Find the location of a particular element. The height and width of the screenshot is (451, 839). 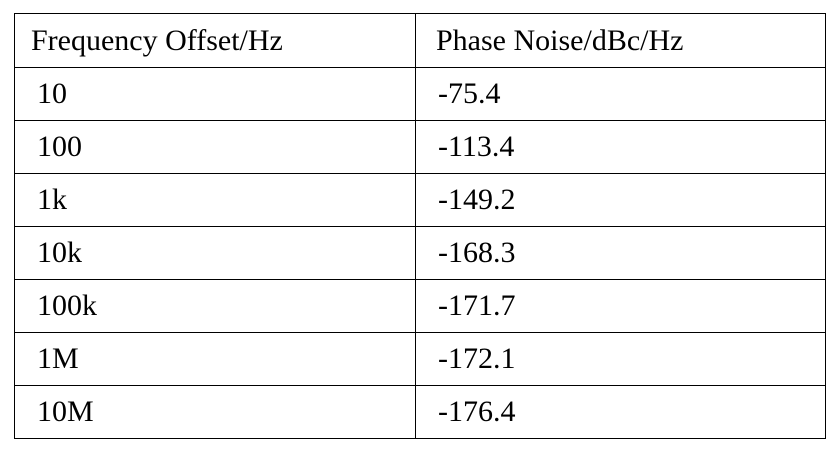

cell-phase-noise: -113.4 is located at coordinates (620, 147).